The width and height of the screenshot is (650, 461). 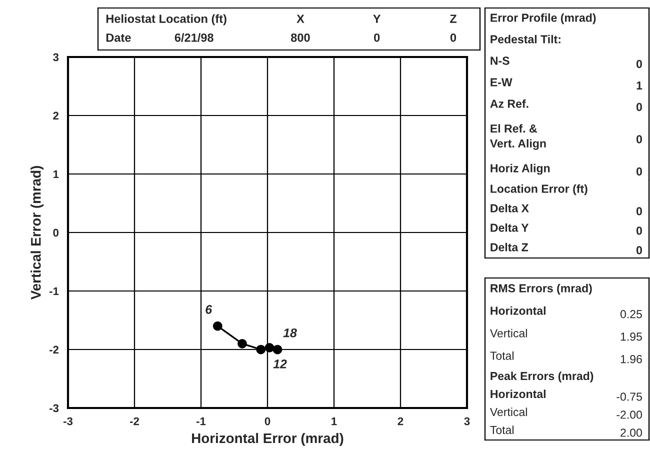 I want to click on data-label: 1.95, so click(x=631, y=336).